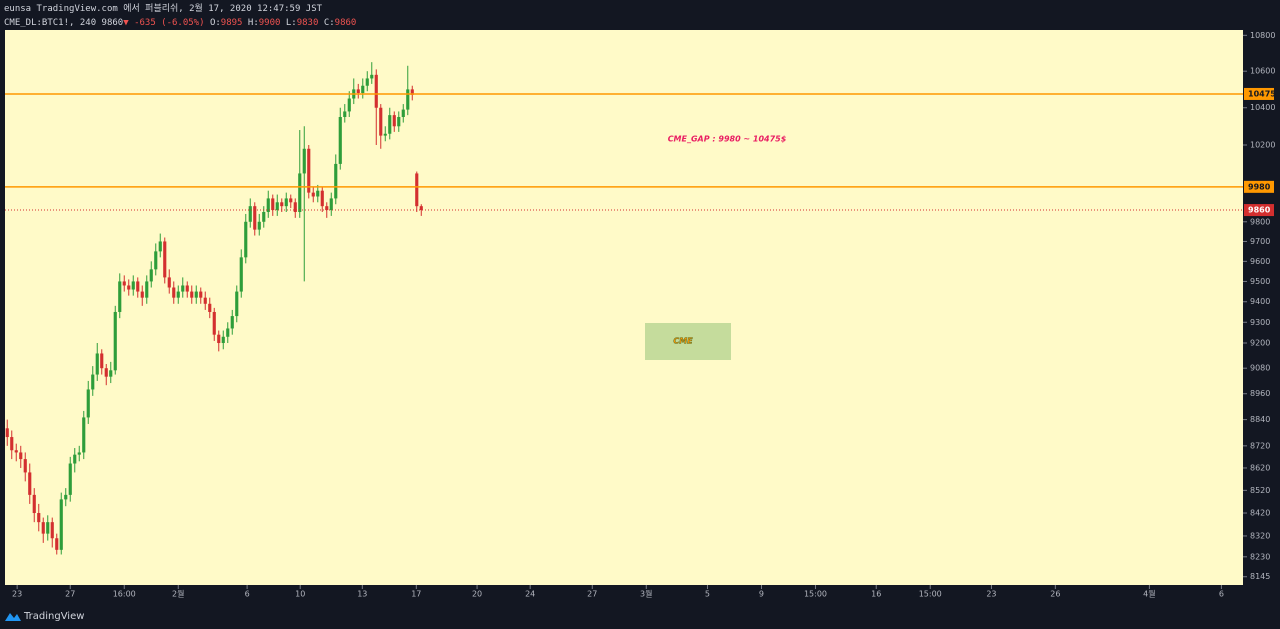  Describe the element at coordinates (1260, 281) in the screenshot. I see `y-tick-label: 9500` at that location.